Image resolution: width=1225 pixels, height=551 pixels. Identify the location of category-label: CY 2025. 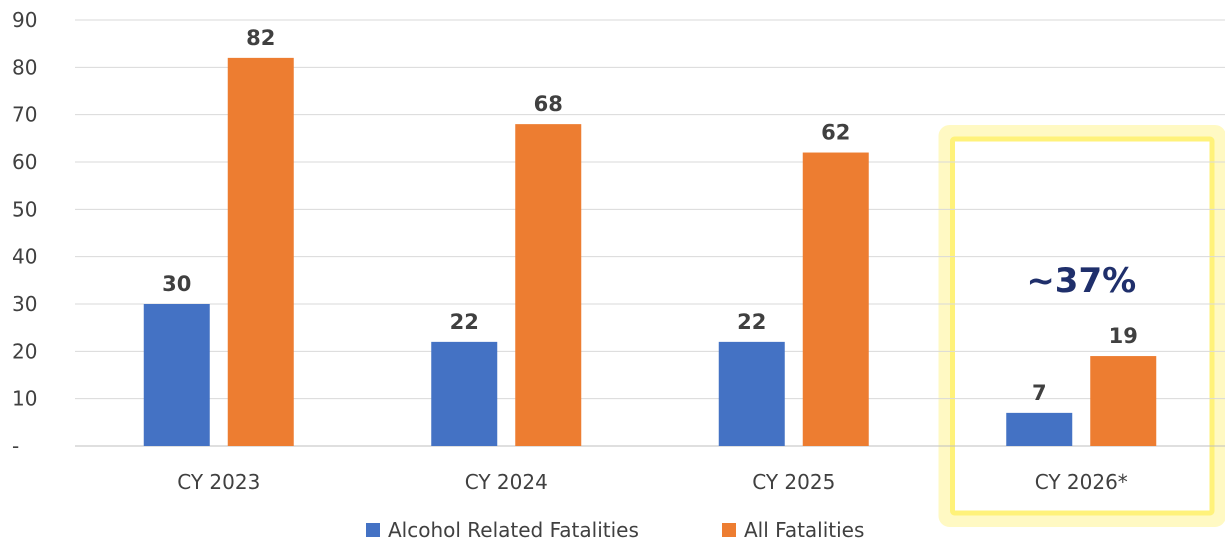
(793, 482).